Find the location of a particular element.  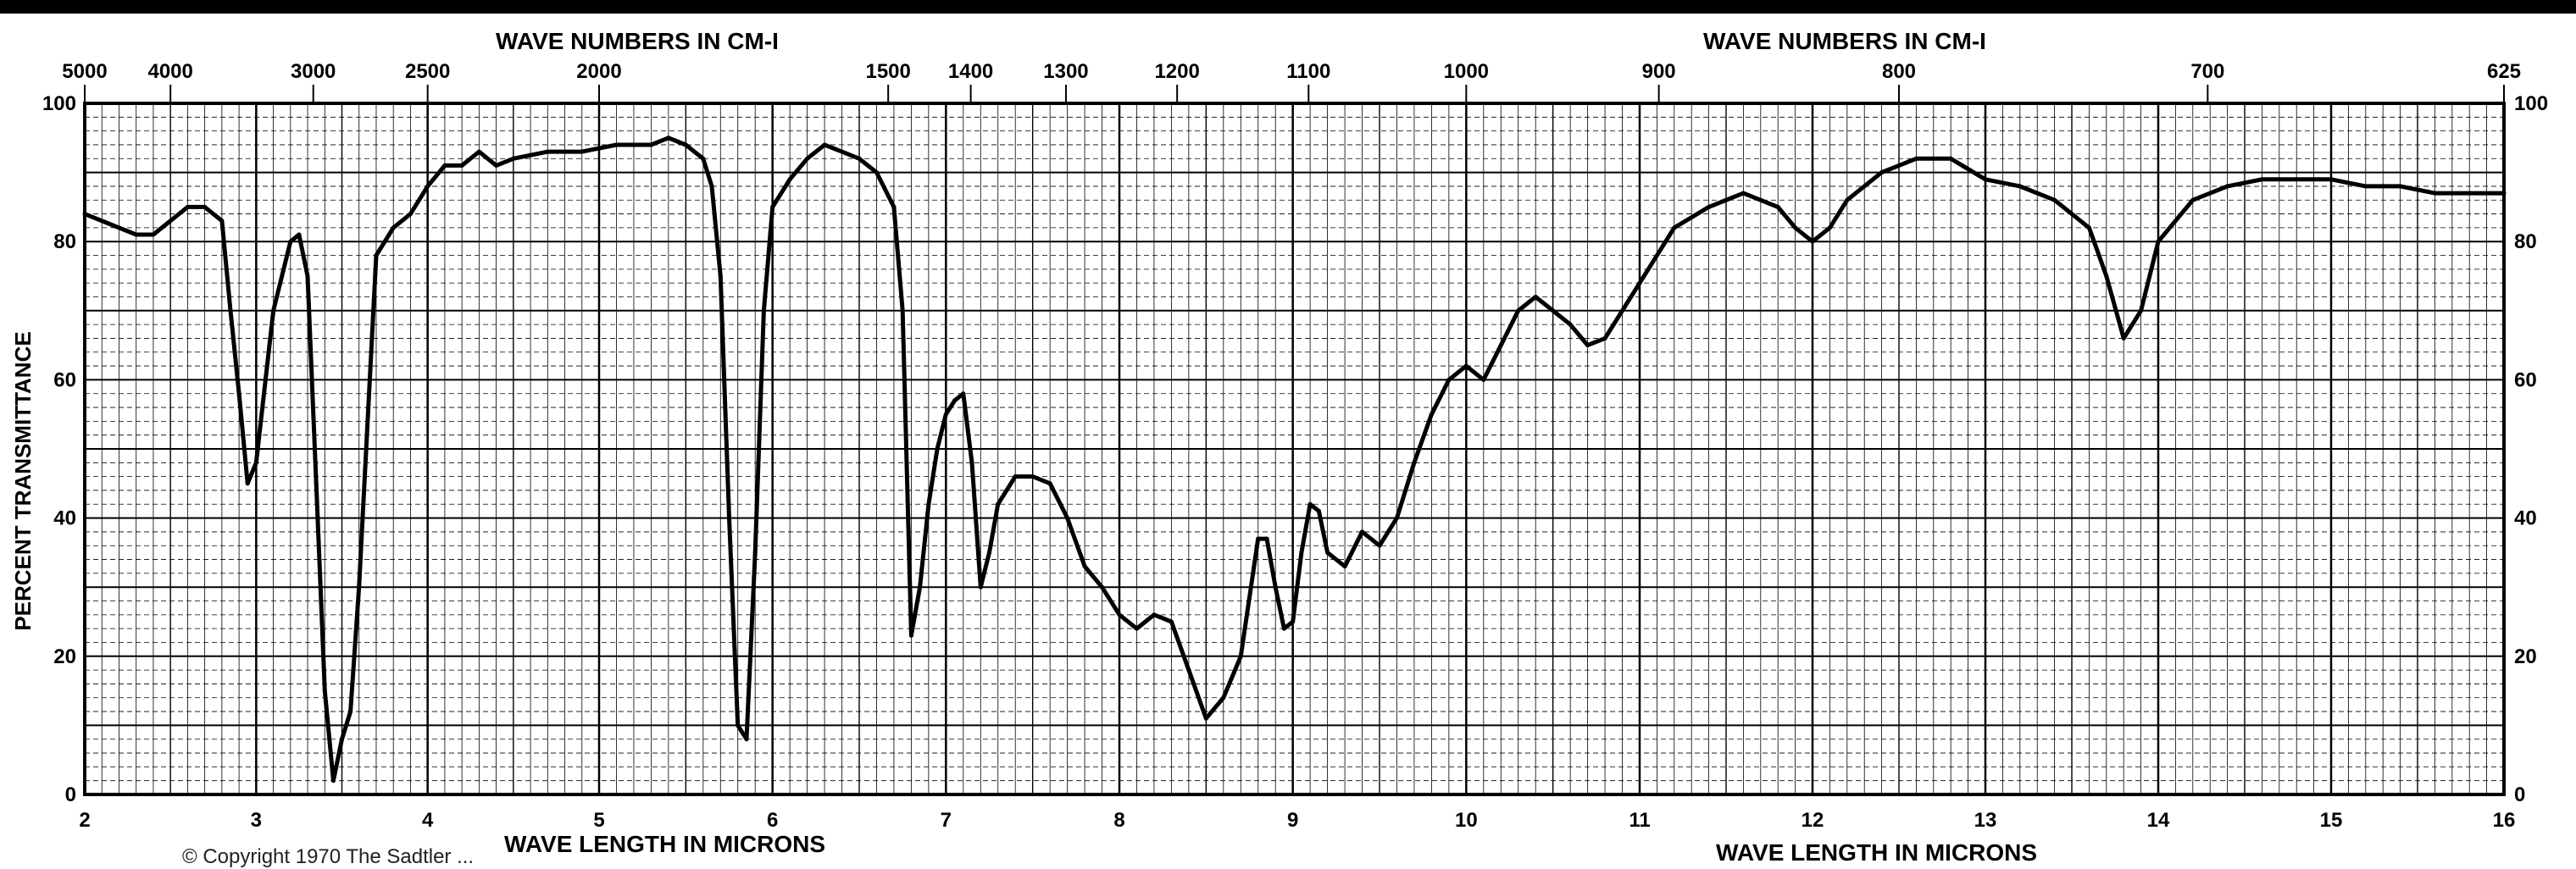

top-tick-label: 1400 is located at coordinates (970, 71).